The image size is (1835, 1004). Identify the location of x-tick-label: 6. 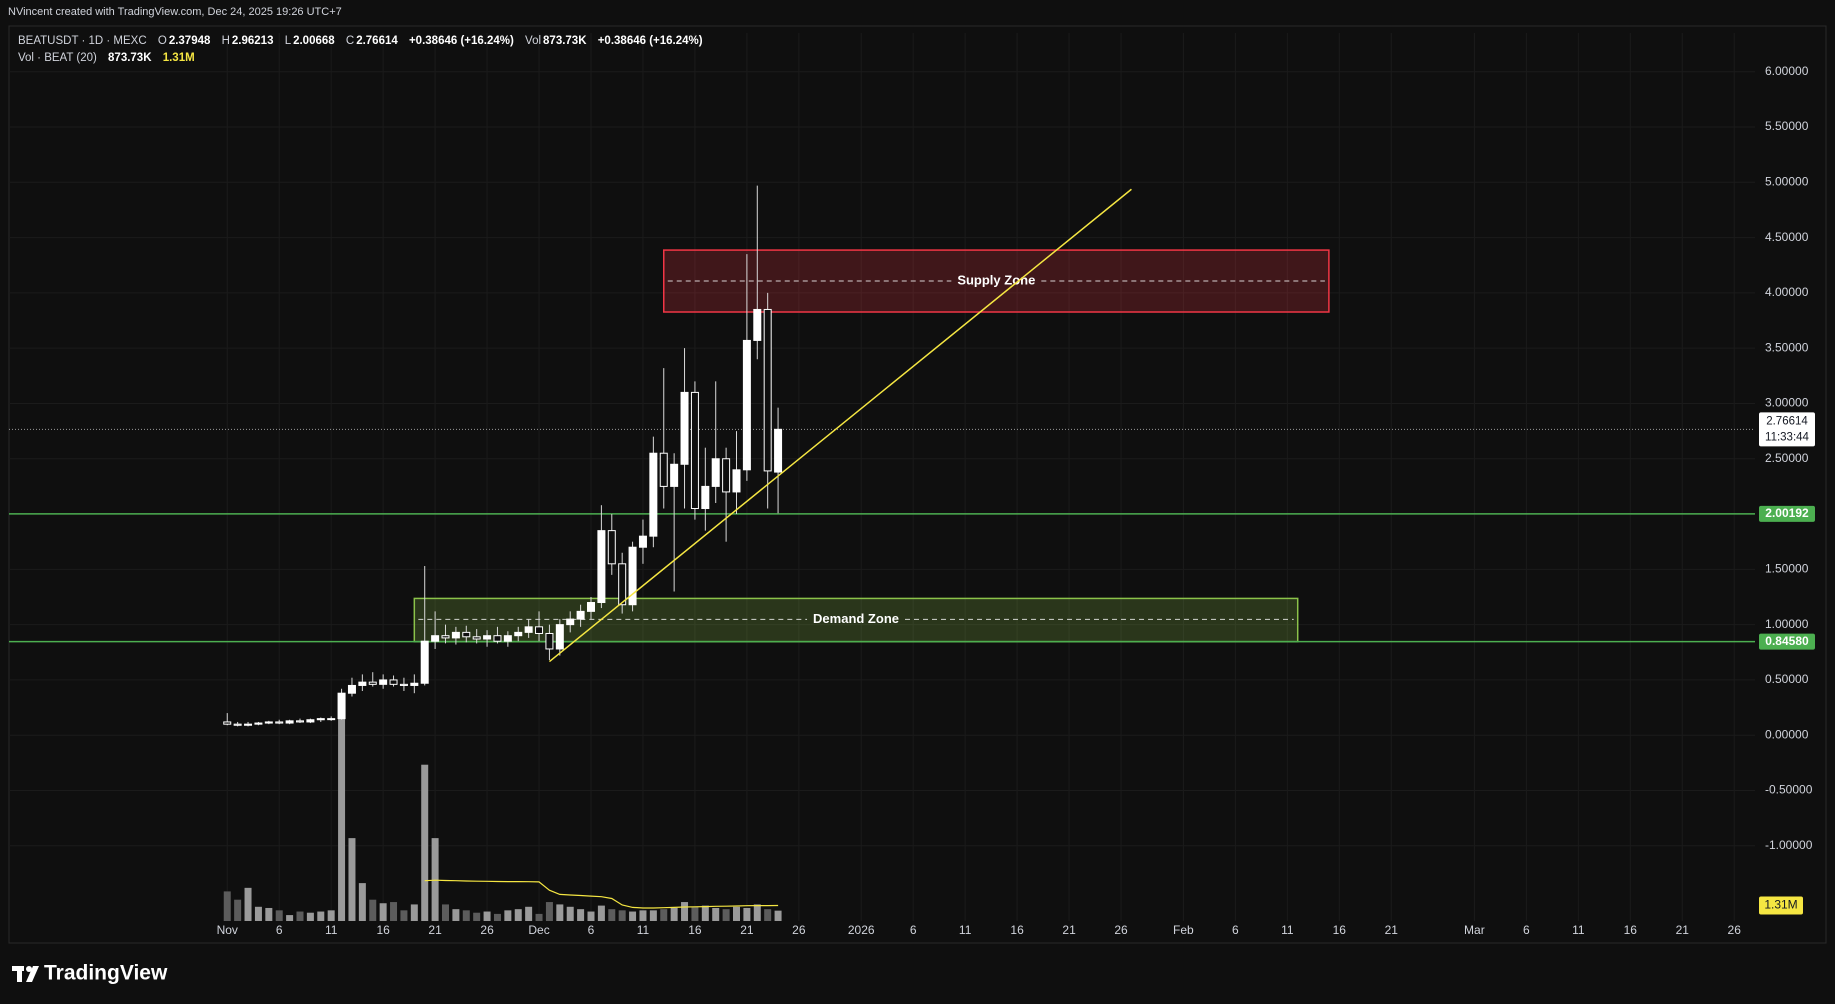
(1235, 930).